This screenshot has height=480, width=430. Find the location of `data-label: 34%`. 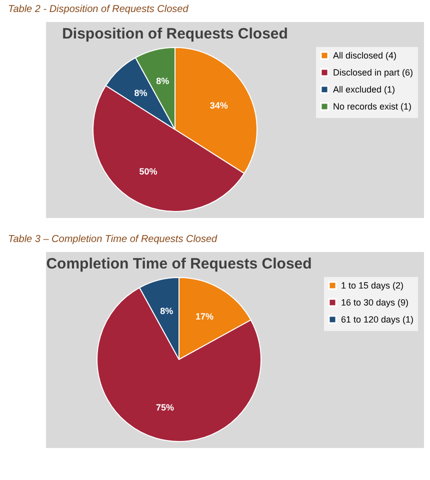

data-label: 34% is located at coordinates (219, 105).